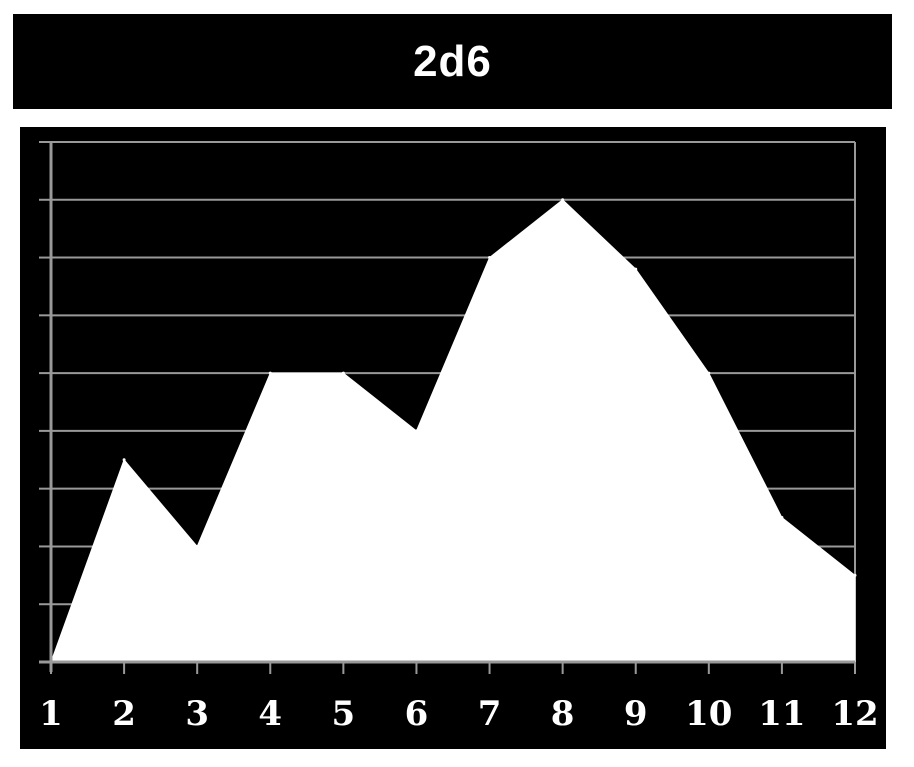  I want to click on x-tick-label: 9, so click(636, 714).